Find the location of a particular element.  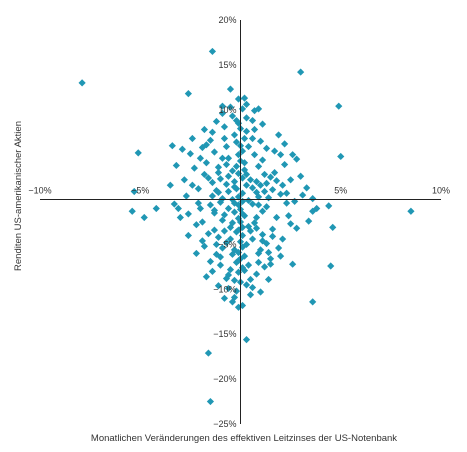

y-tick-label: −10% is located at coordinates (224, 289).